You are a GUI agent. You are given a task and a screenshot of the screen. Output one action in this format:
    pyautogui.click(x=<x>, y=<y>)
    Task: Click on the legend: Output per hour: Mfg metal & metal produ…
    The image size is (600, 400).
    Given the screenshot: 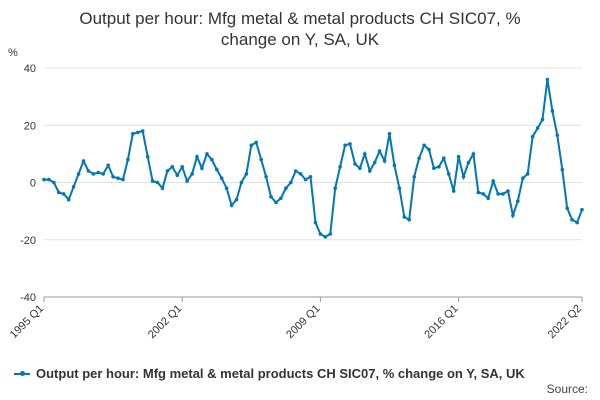 What is the action you would take?
    pyautogui.click(x=269, y=373)
    